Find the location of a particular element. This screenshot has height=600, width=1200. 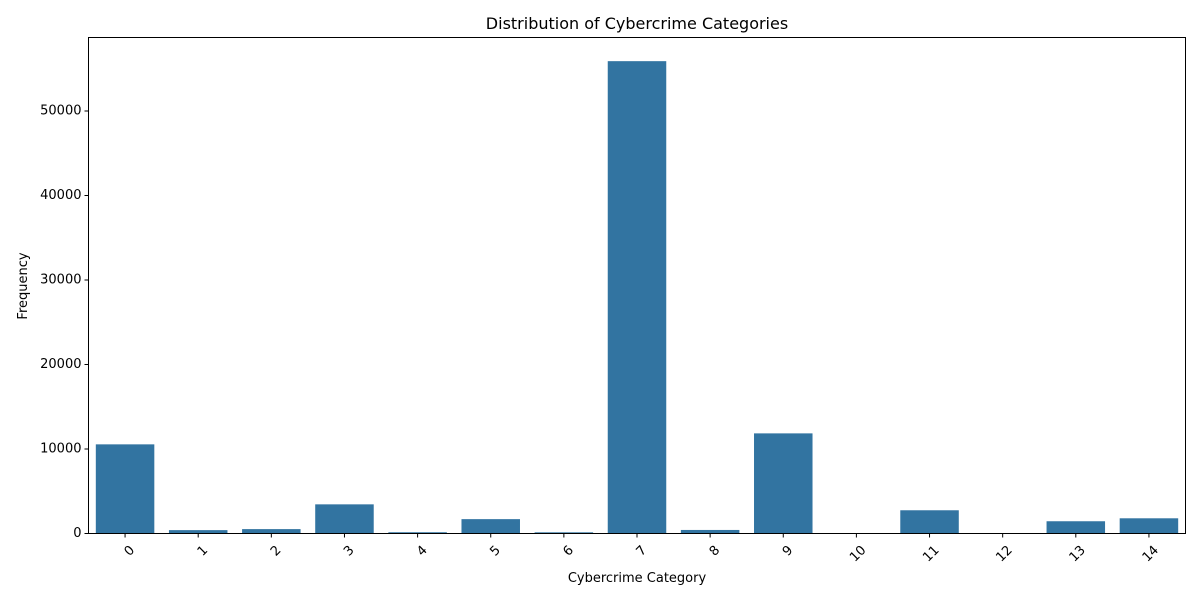

y-tick-label: 50000 is located at coordinates (60, 111).